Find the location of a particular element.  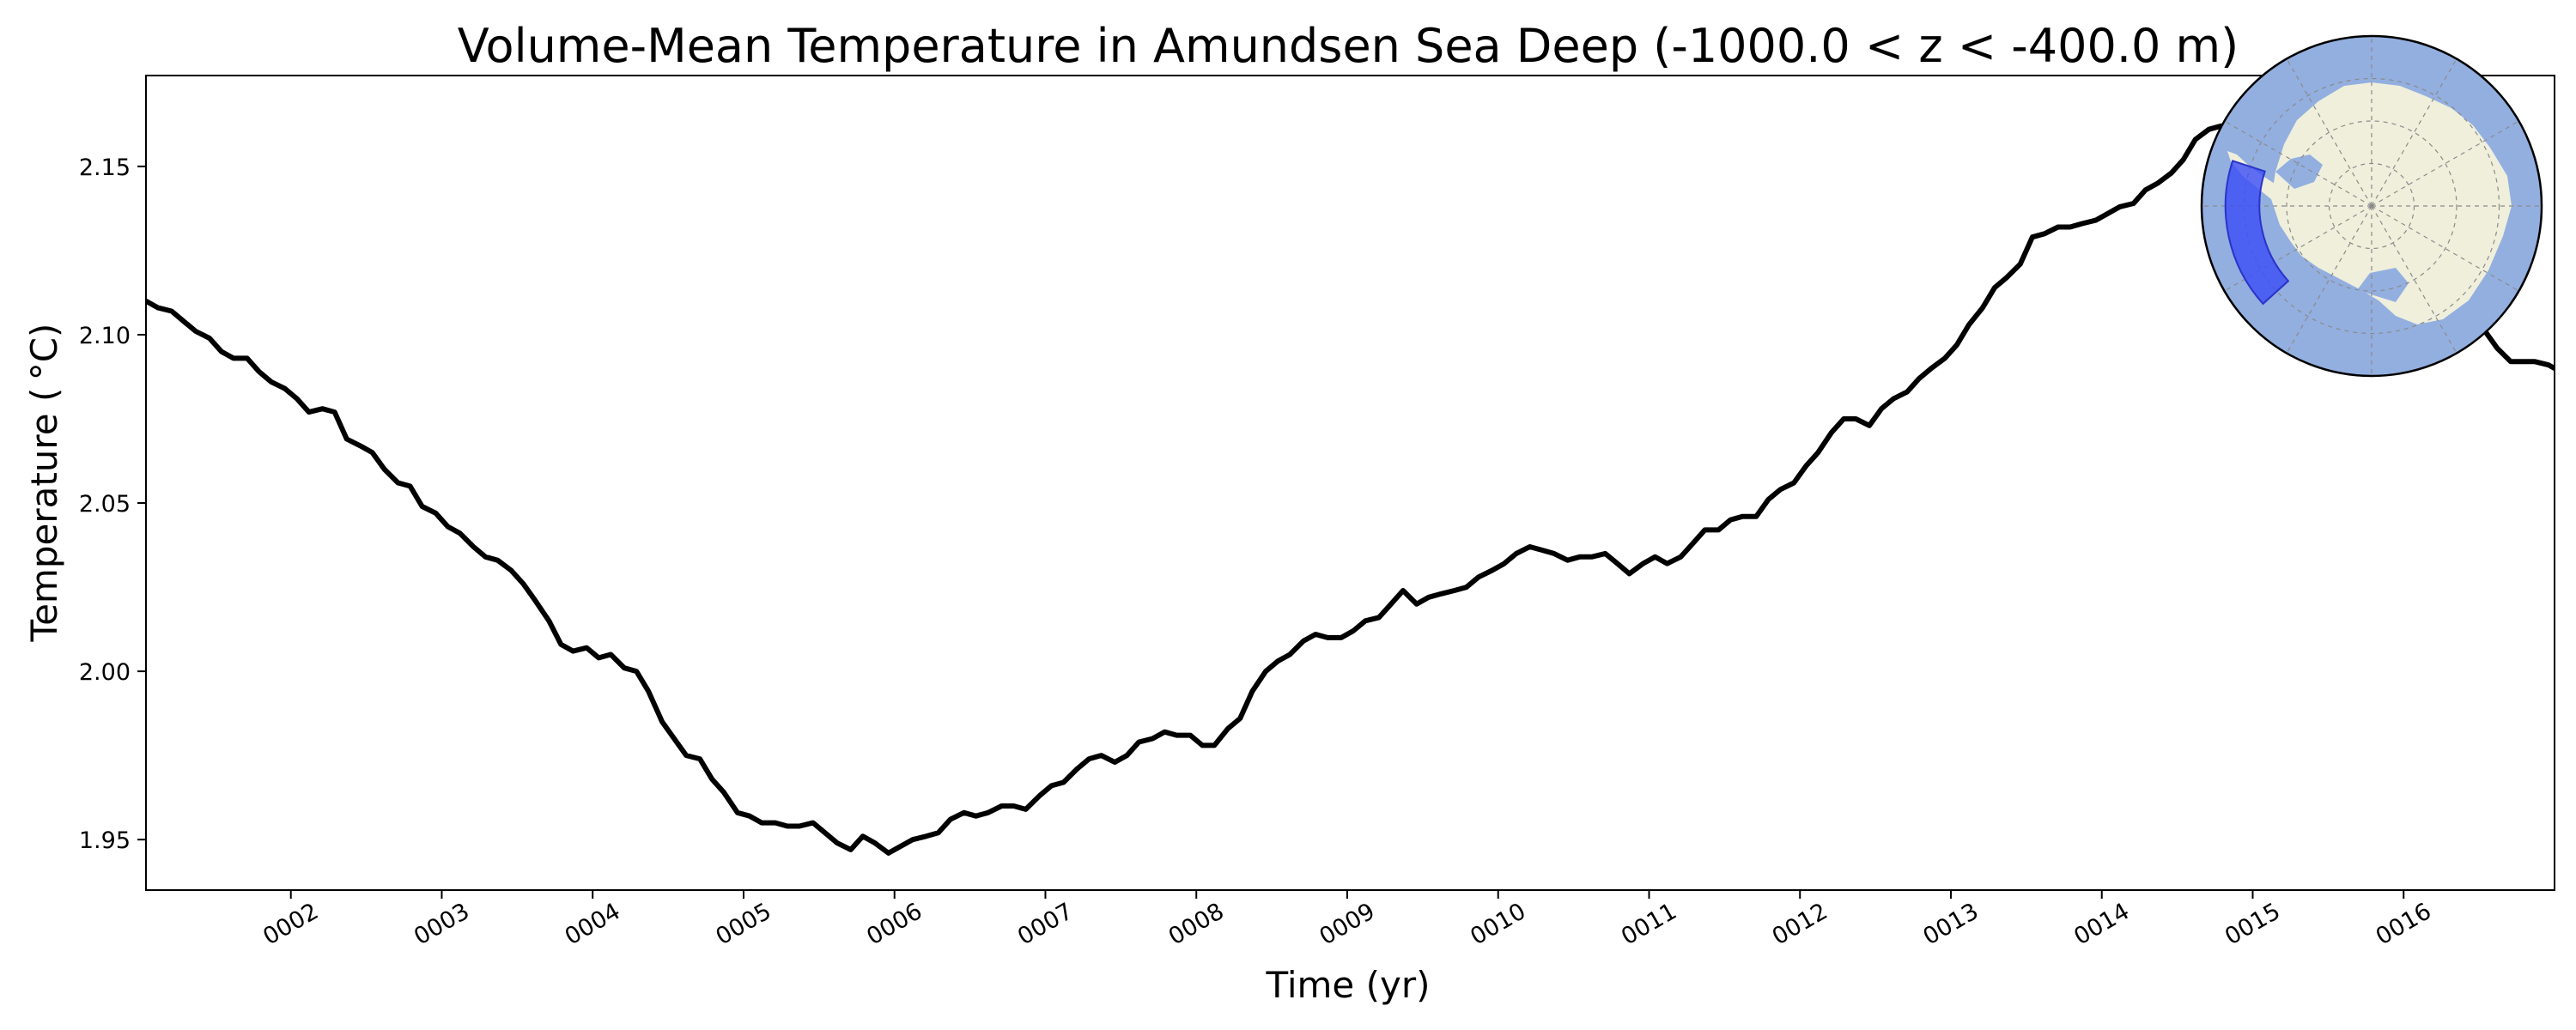

x-tick-label: 0010 is located at coordinates (1498, 924).